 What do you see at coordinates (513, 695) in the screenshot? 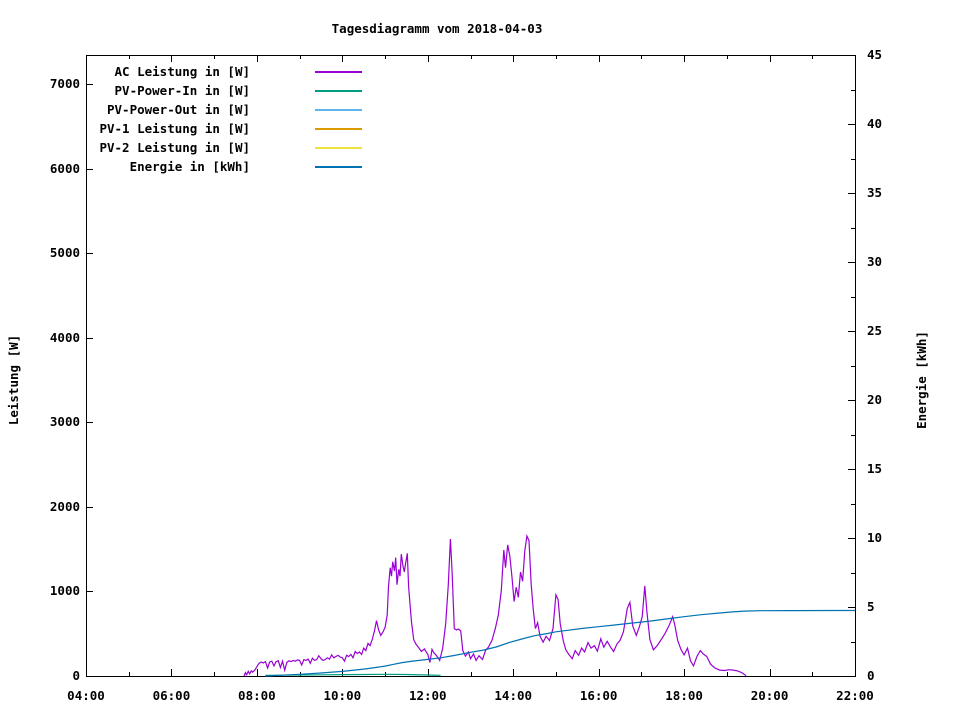
I see `x-tick-label: 14:00` at bounding box center [513, 695].